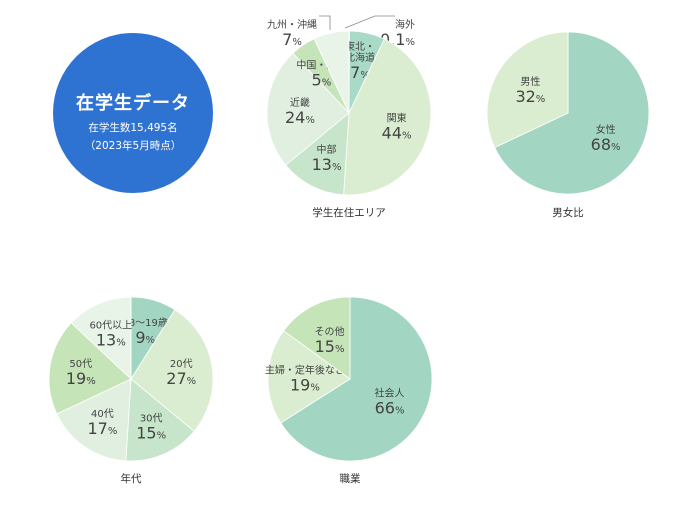  I want to click on chart-title: 年代, so click(131, 478).